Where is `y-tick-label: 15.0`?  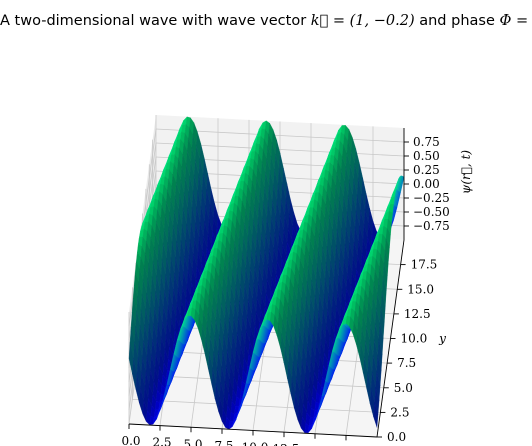
y-tick-label: 15.0 is located at coordinates (420, 289).